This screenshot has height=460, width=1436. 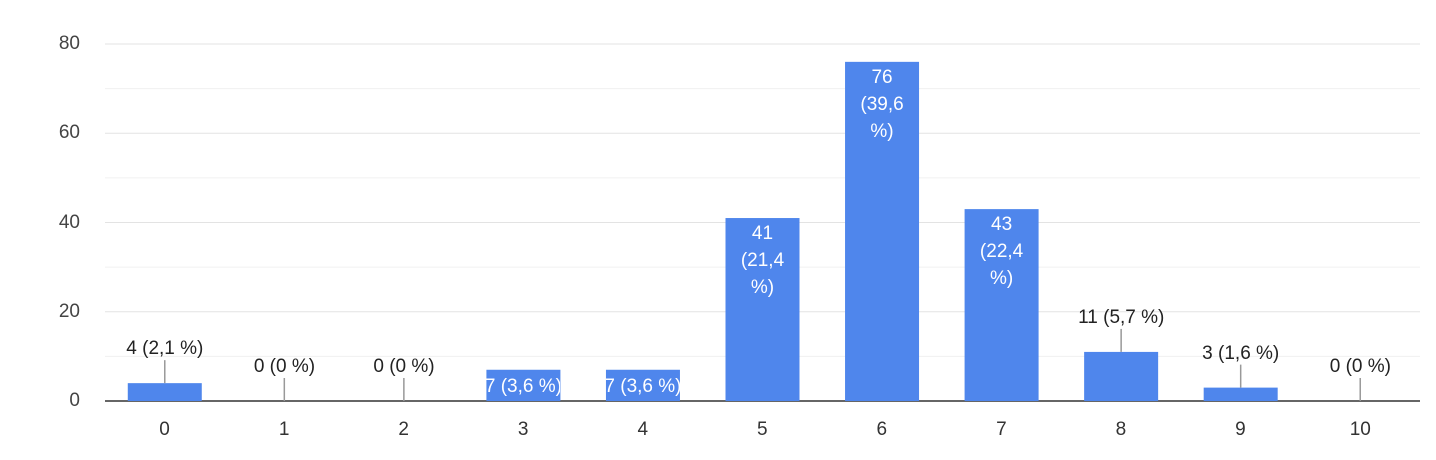 What do you see at coordinates (762, 429) in the screenshot?
I see `x-tick-label: 5` at bounding box center [762, 429].